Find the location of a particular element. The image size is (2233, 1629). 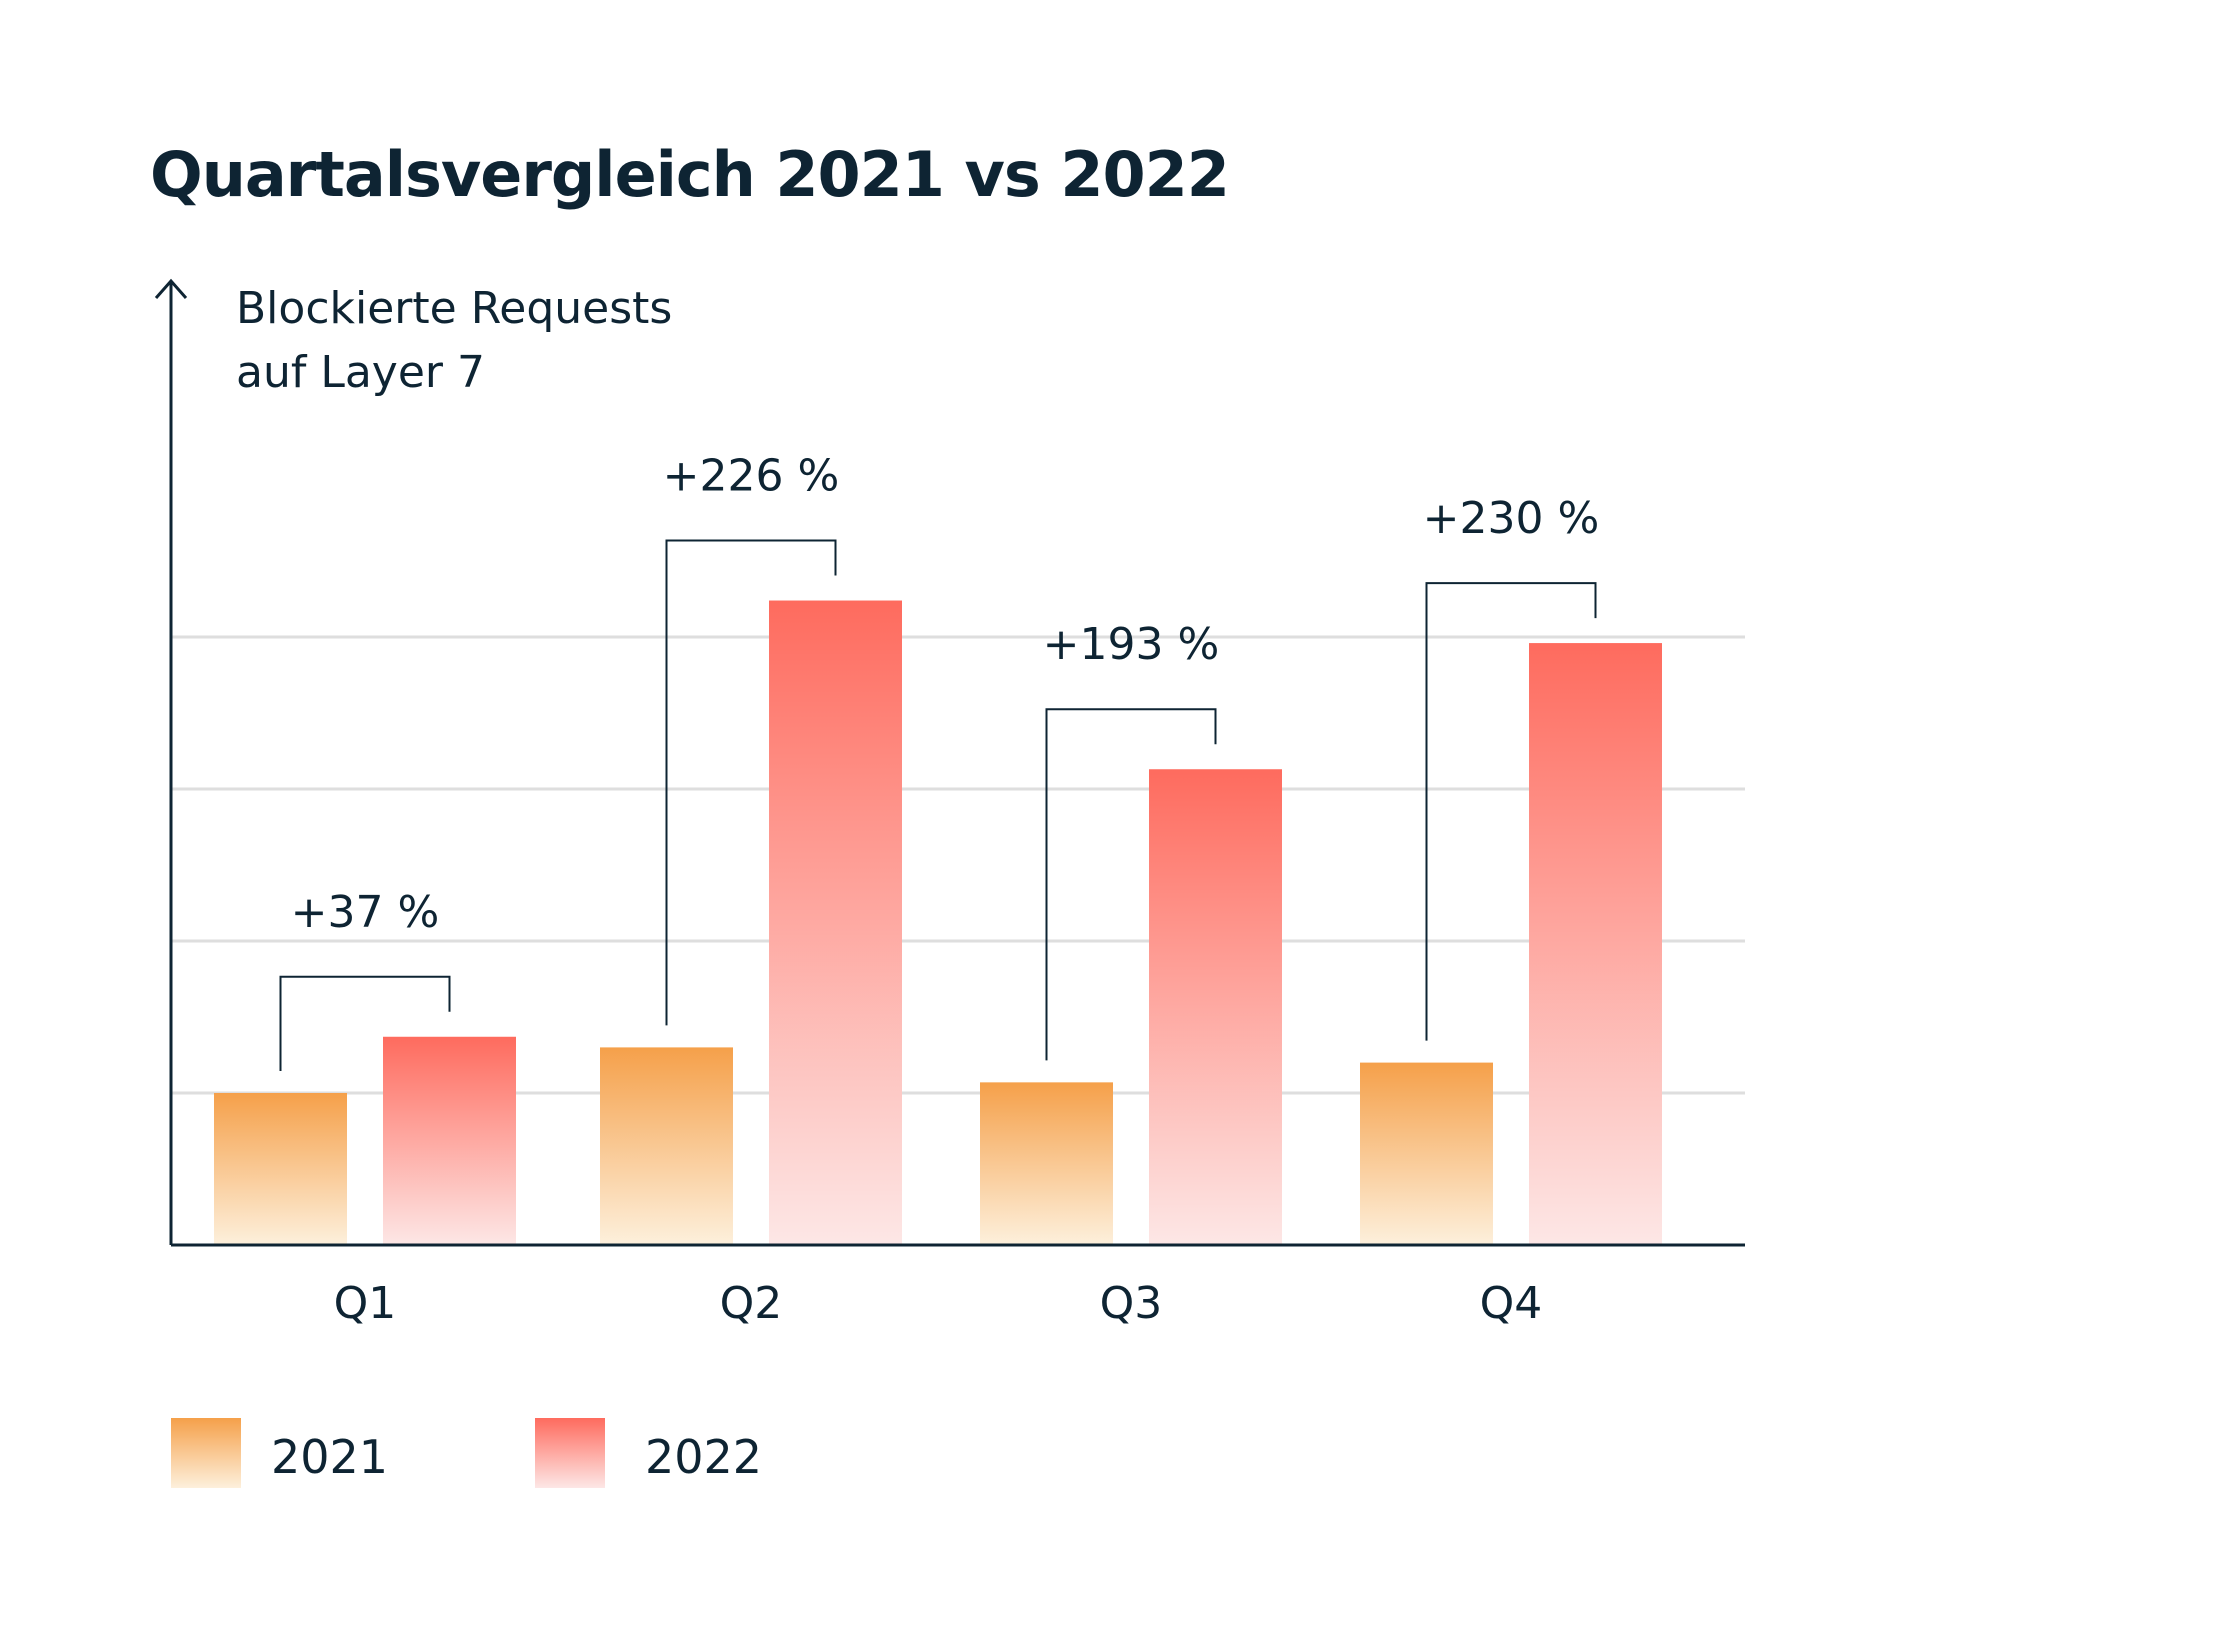

x-tick-label-q1: Q1 is located at coordinates (365, 1303).